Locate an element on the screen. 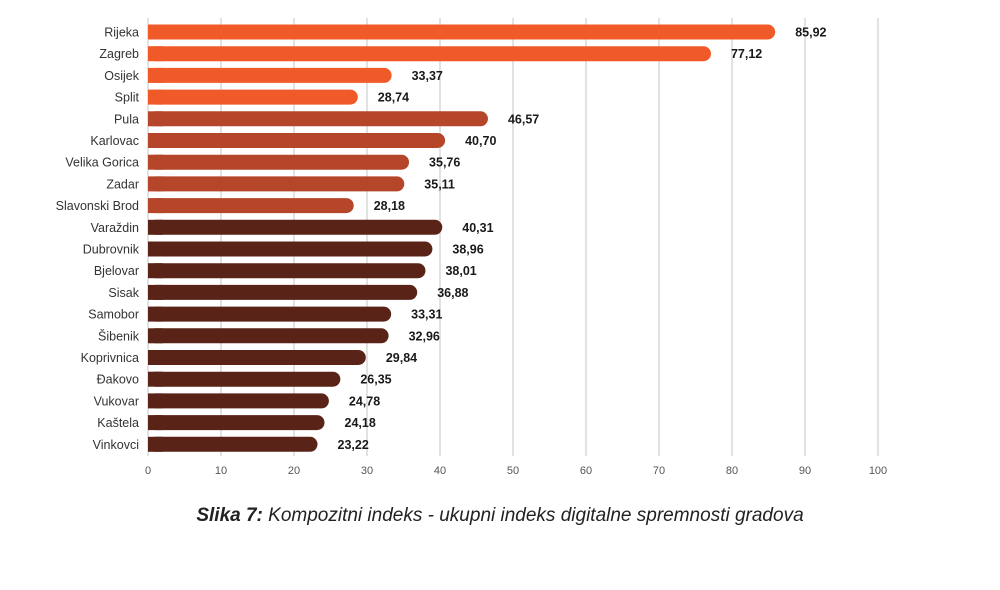  category-label: Đakovo is located at coordinates (118, 380).